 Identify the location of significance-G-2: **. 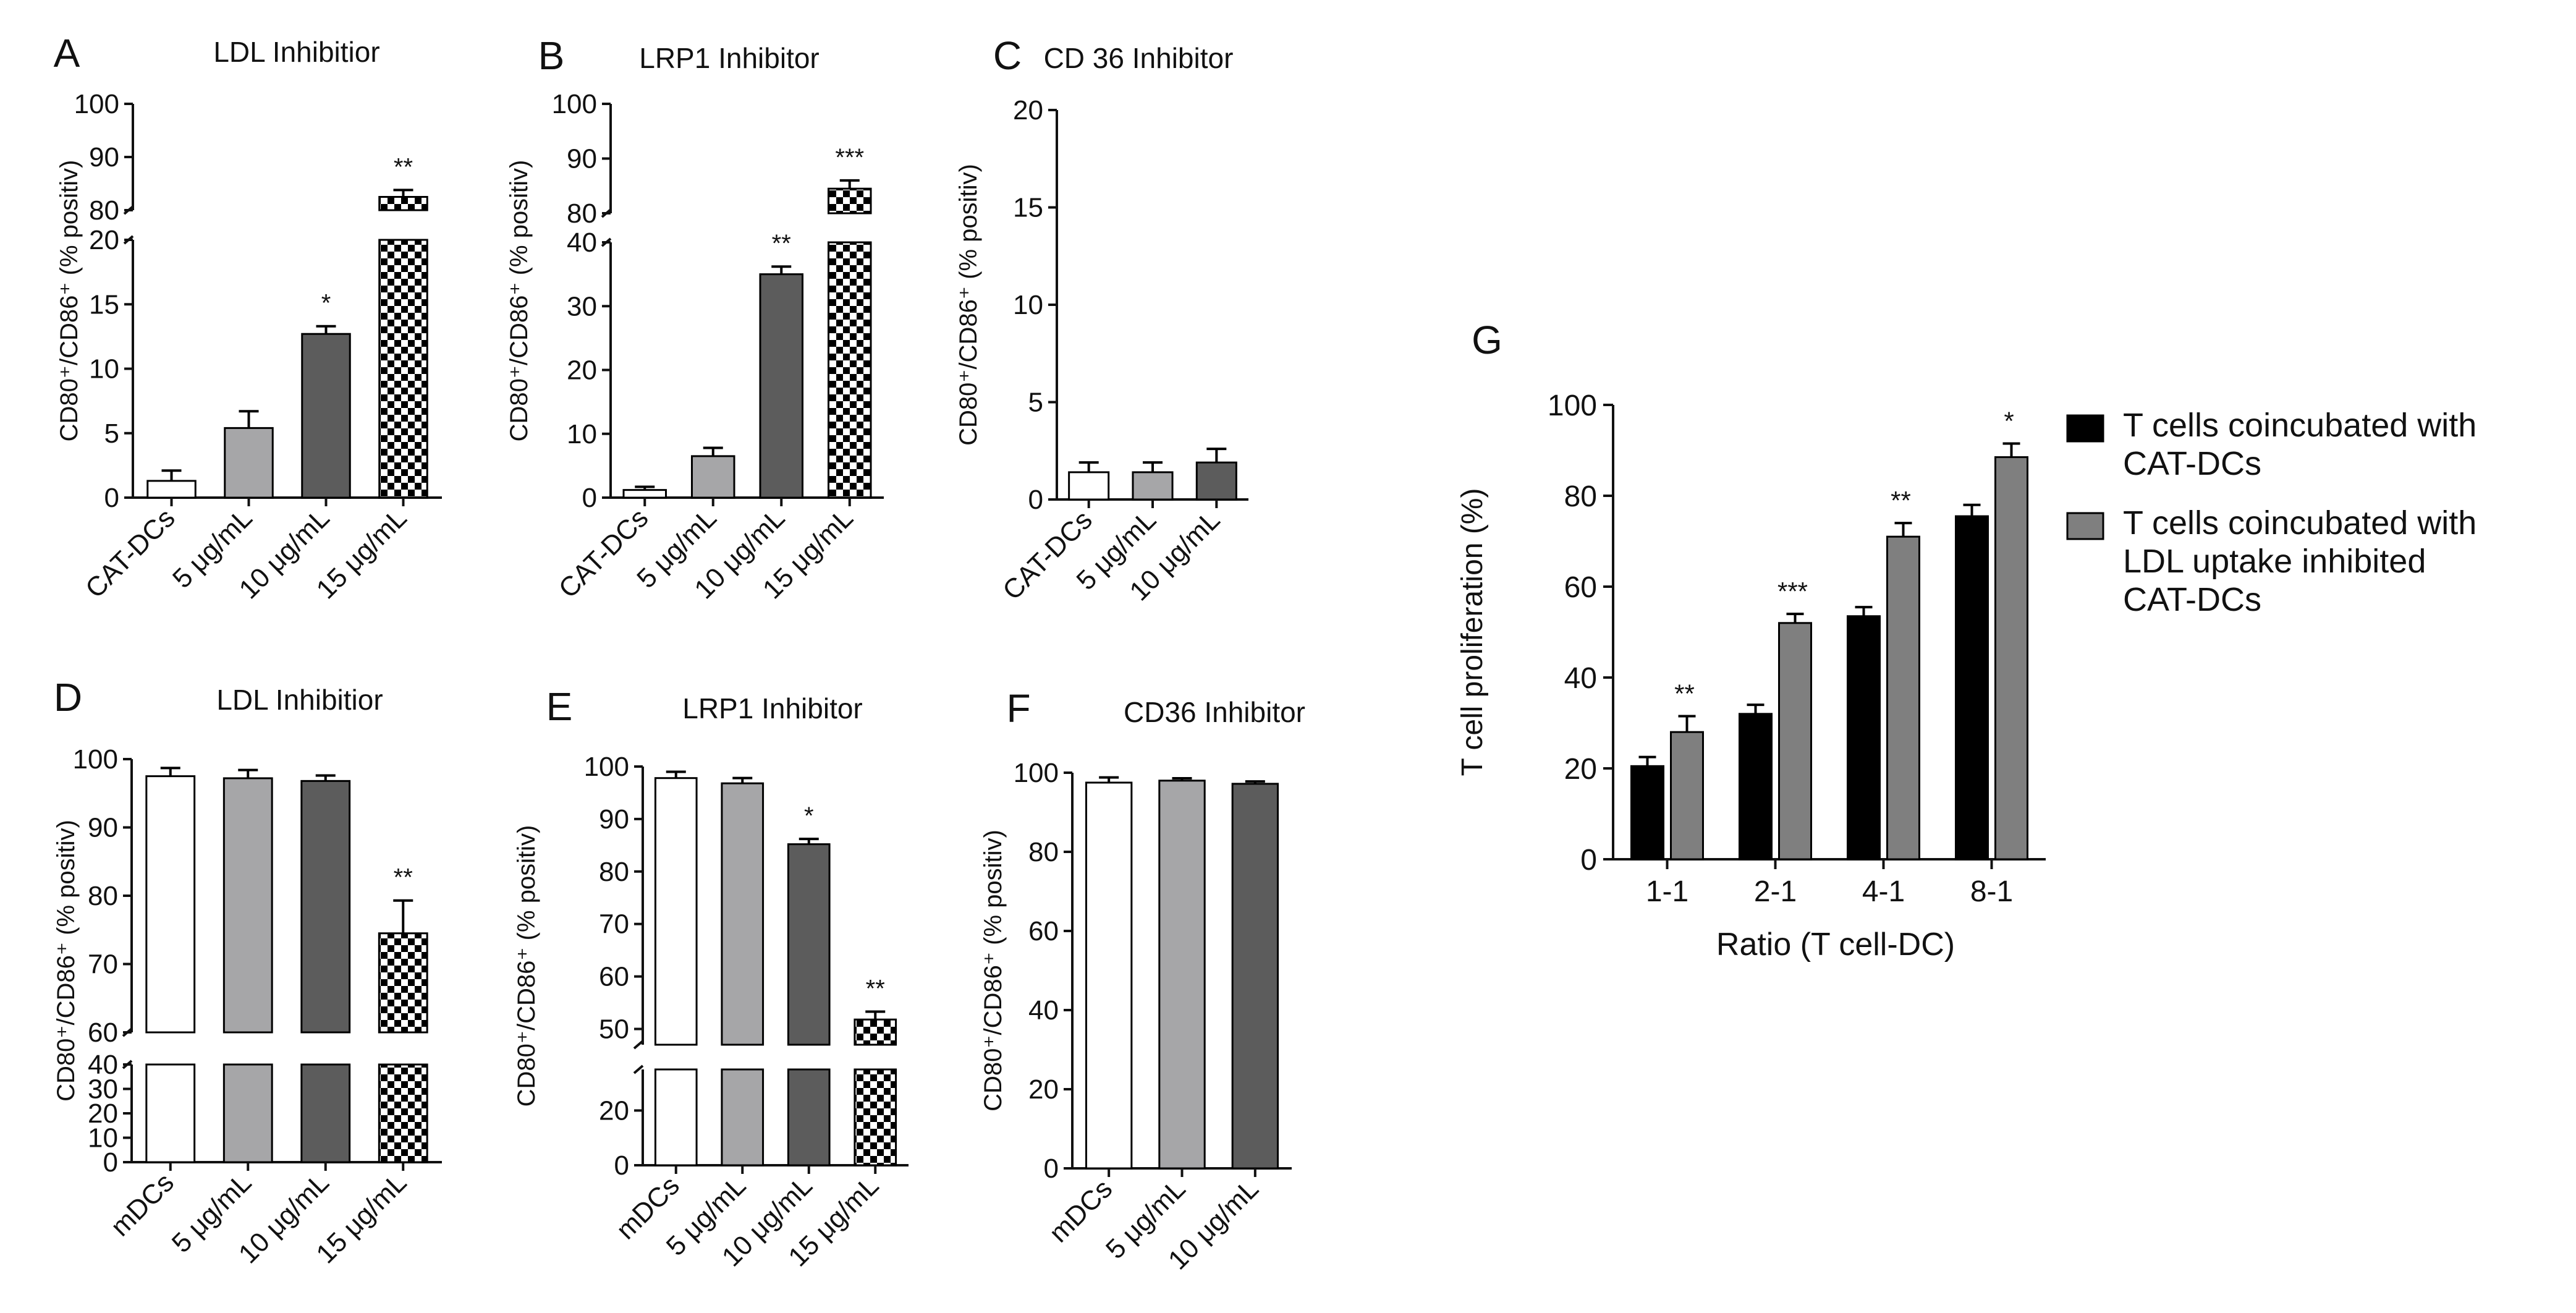
(1901, 500).